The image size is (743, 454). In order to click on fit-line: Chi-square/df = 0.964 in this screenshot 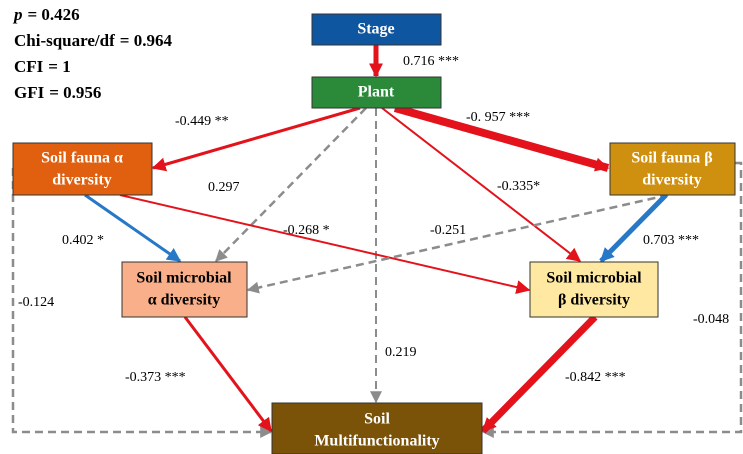, I will do `click(93, 40)`.